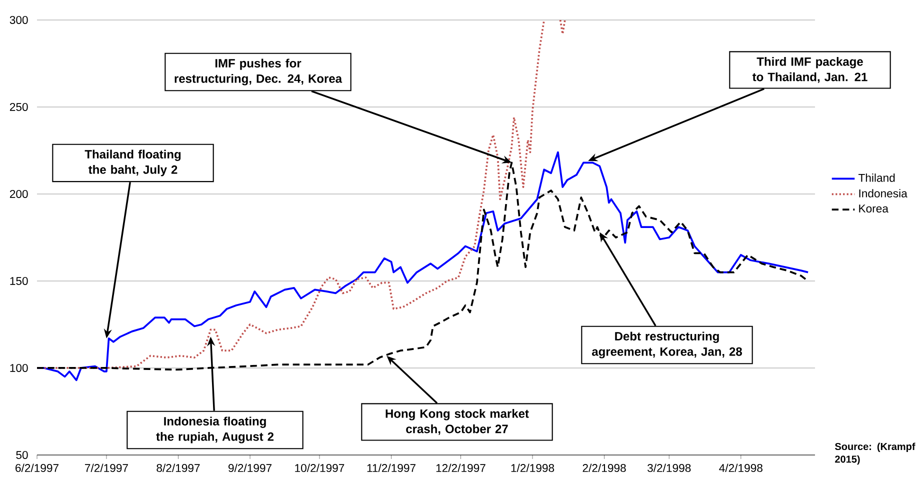 This screenshot has height=478, width=921. I want to click on x-tick-label: 10/2/1997, so click(319, 468).